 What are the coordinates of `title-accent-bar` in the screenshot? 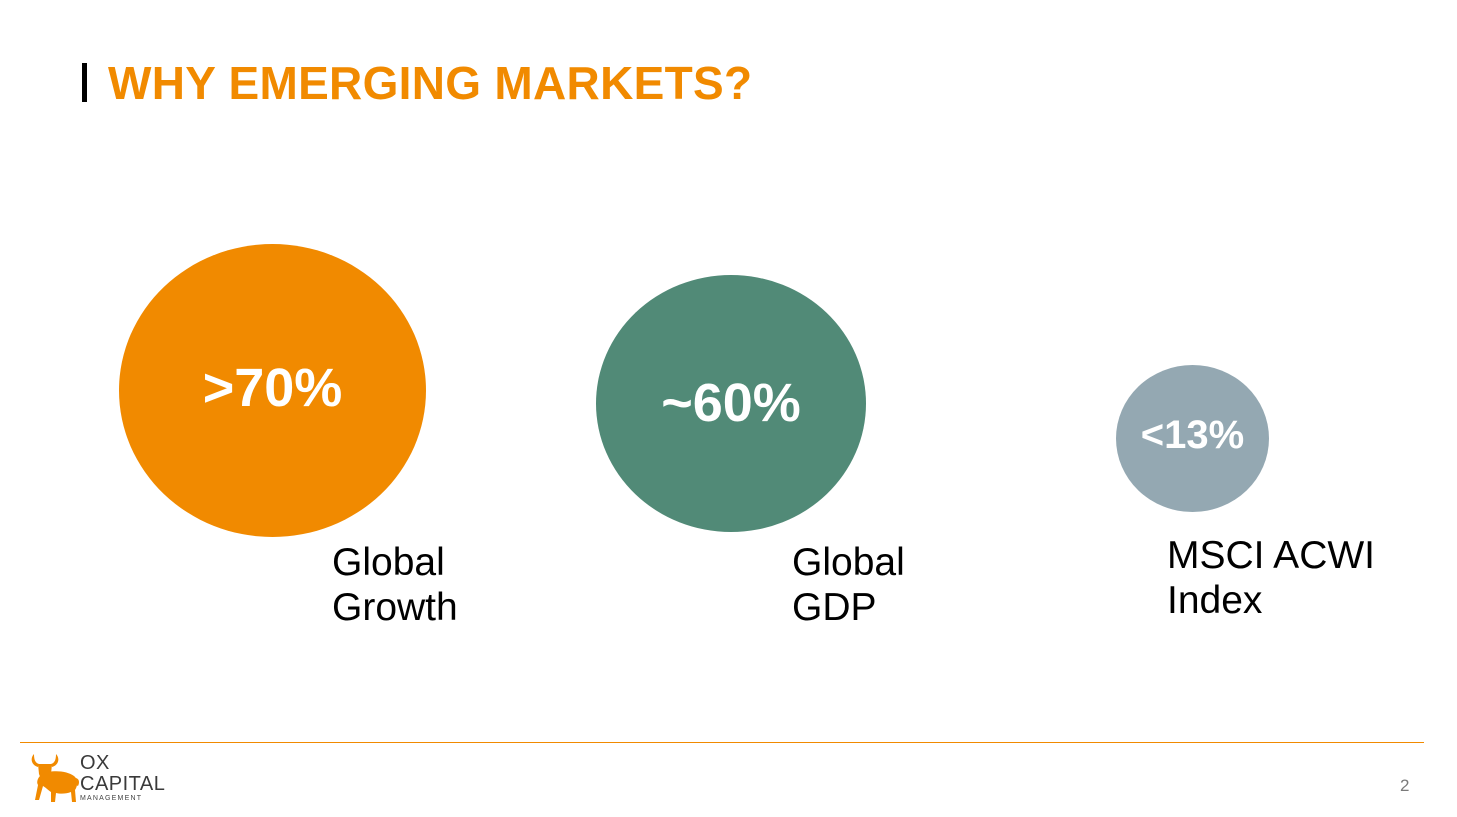 It's located at (84, 82).